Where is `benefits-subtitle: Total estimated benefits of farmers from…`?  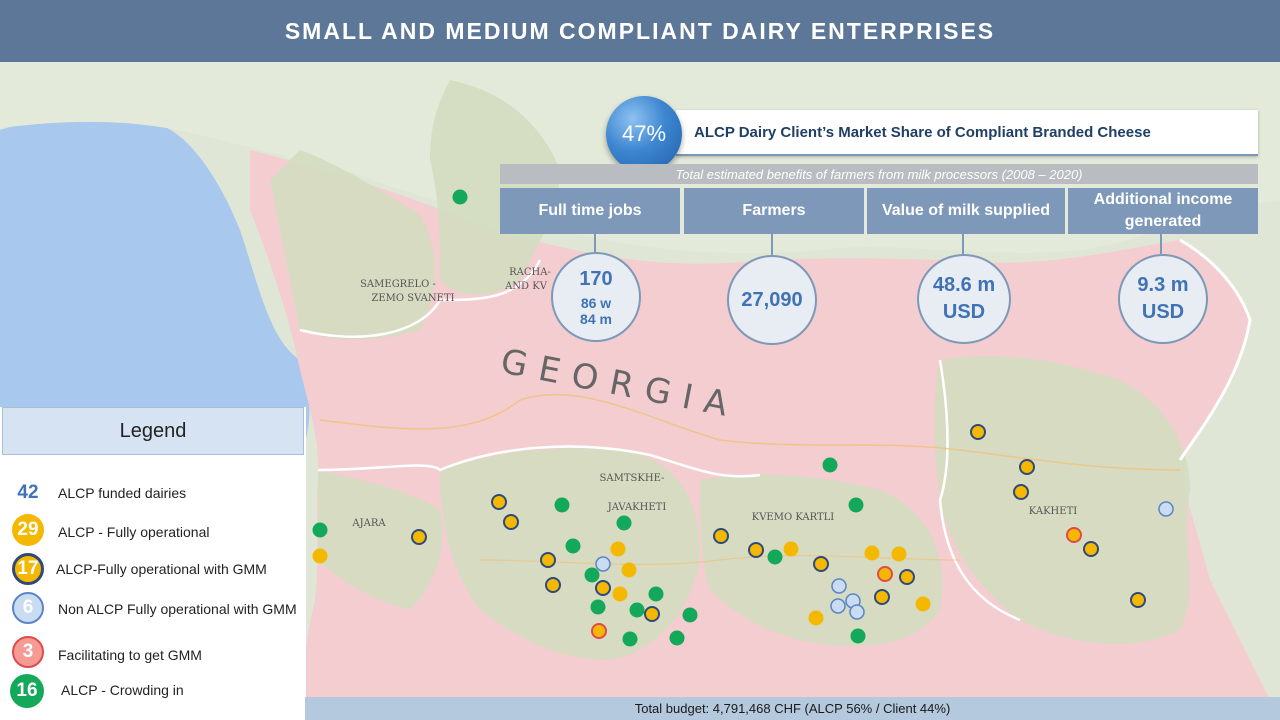
benefits-subtitle: Total estimated benefits of farmers from… is located at coordinates (879, 174).